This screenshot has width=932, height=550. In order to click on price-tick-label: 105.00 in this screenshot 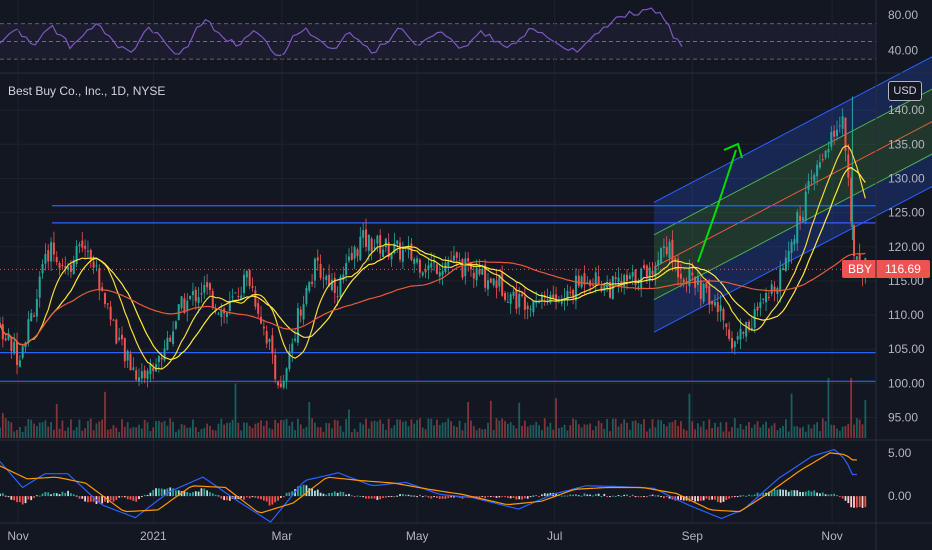, I will do `click(906, 349)`.